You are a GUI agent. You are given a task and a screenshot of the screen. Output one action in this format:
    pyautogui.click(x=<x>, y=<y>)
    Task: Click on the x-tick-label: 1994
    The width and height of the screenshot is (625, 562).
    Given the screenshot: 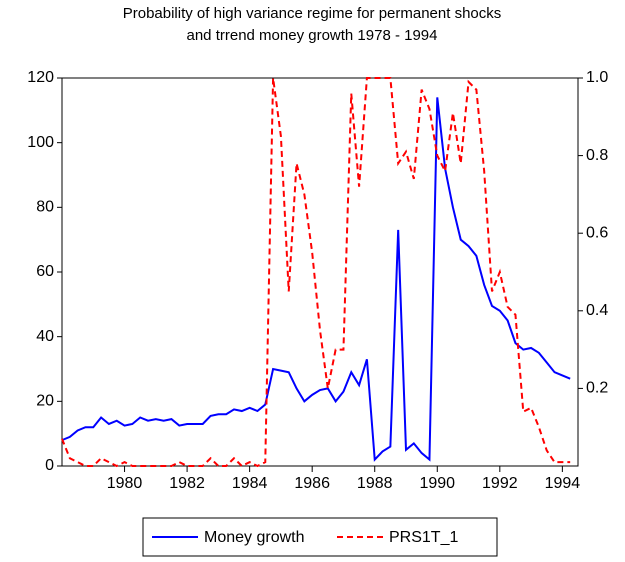 What is the action you would take?
    pyautogui.click(x=563, y=483)
    